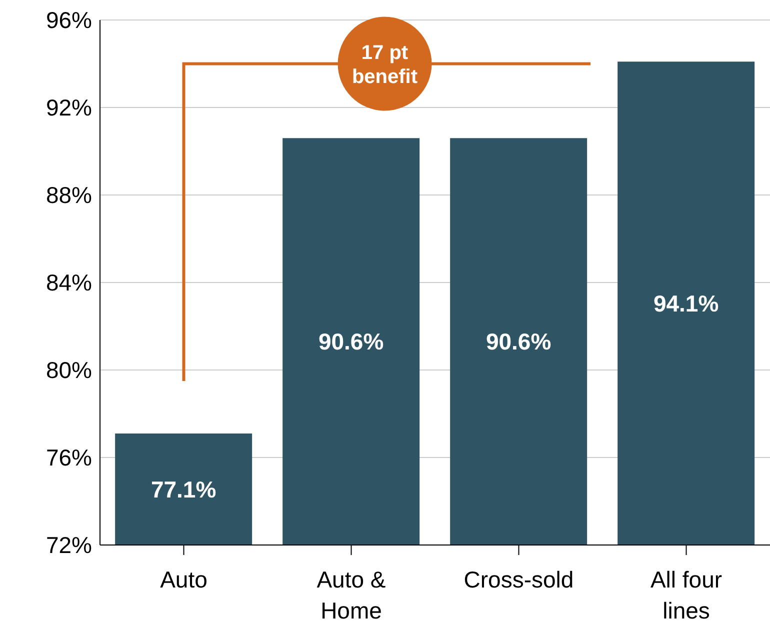 The height and width of the screenshot is (637, 770). What do you see at coordinates (385, 65) in the screenshot?
I see `annotation: 17 pt benefit` at bounding box center [385, 65].